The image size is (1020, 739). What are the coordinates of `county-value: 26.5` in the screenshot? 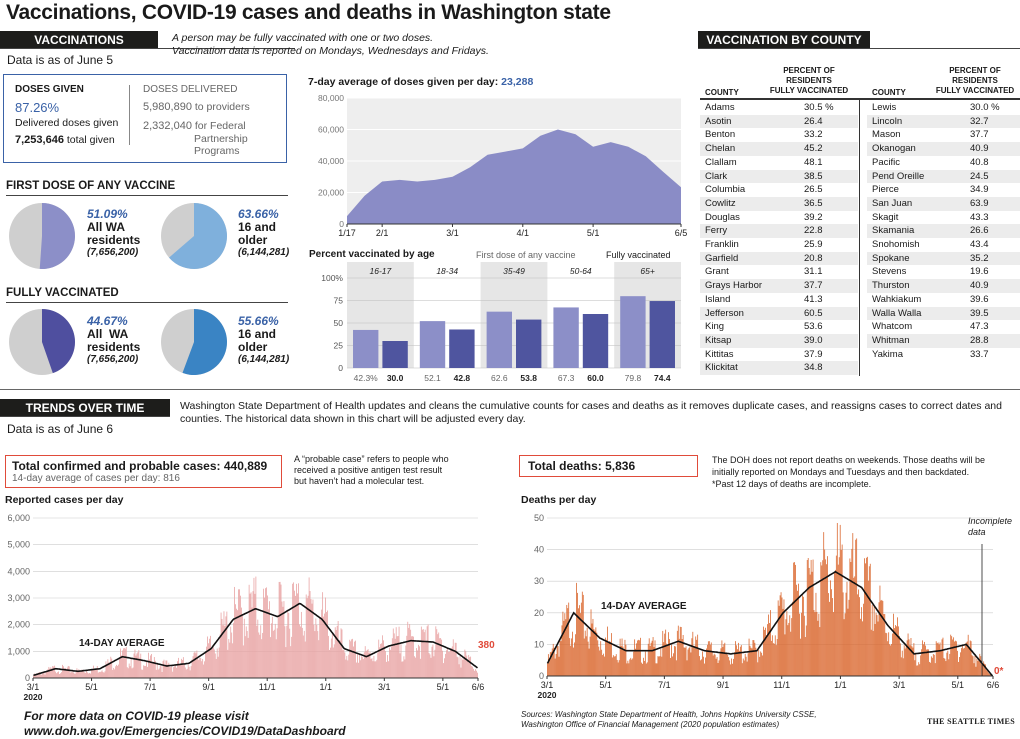 It's located at (813, 190).